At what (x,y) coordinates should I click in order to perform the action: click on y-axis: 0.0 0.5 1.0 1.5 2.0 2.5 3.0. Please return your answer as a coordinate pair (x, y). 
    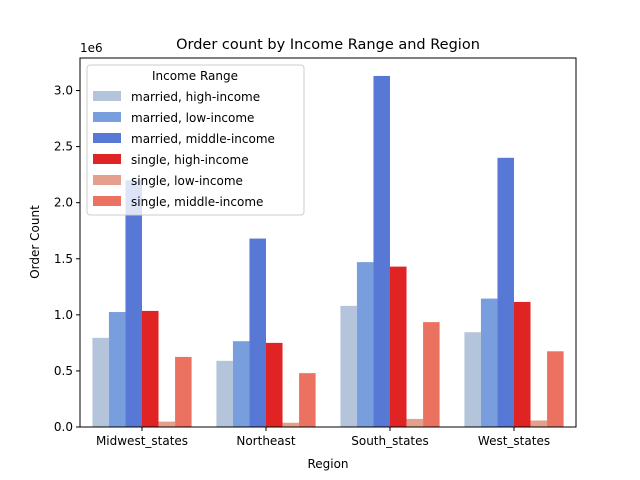
    Looking at the image, I should click on (67, 259).